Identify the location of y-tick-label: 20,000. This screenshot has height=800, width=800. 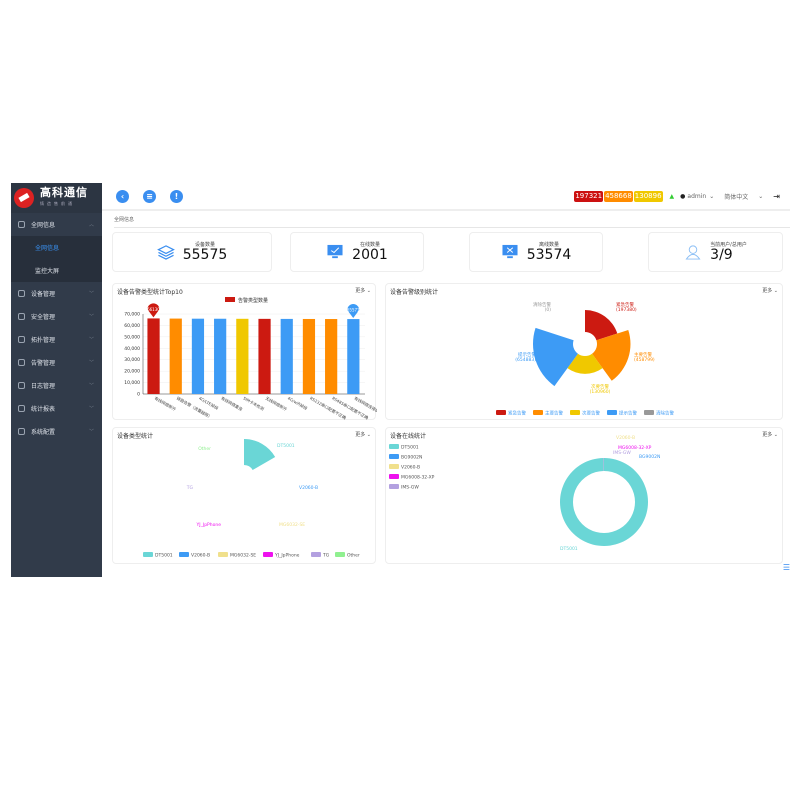
(132, 372).